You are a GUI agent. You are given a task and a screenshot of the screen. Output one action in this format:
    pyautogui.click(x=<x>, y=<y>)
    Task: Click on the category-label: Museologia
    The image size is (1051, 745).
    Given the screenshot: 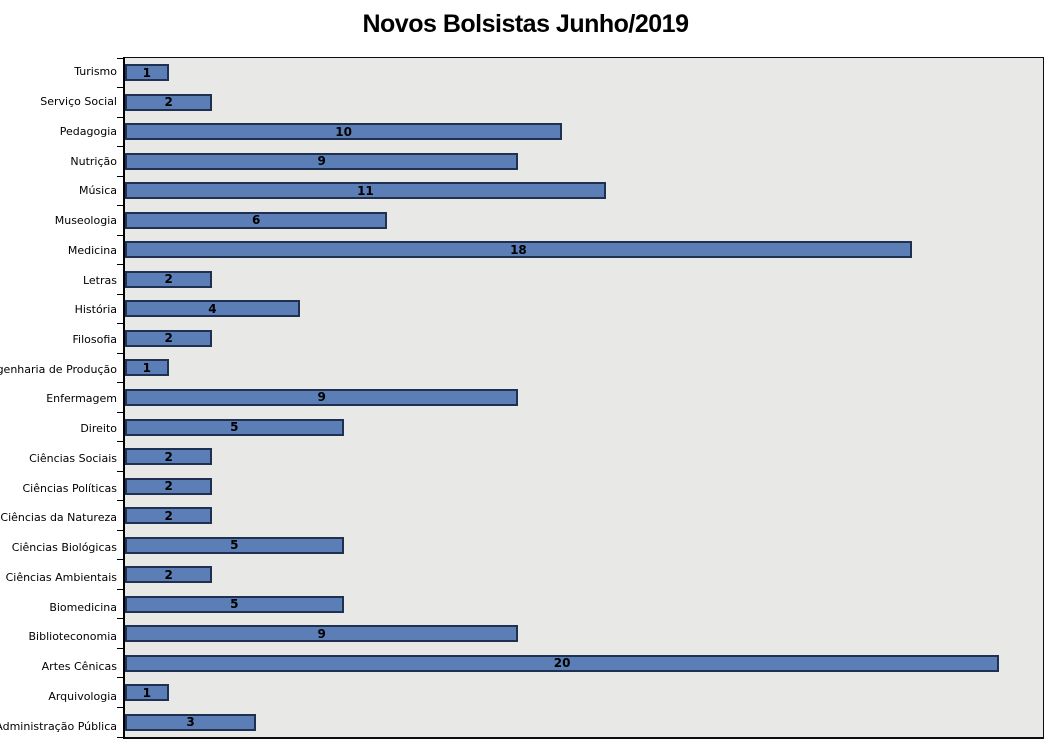 What is the action you would take?
    pyautogui.click(x=85, y=221)
    